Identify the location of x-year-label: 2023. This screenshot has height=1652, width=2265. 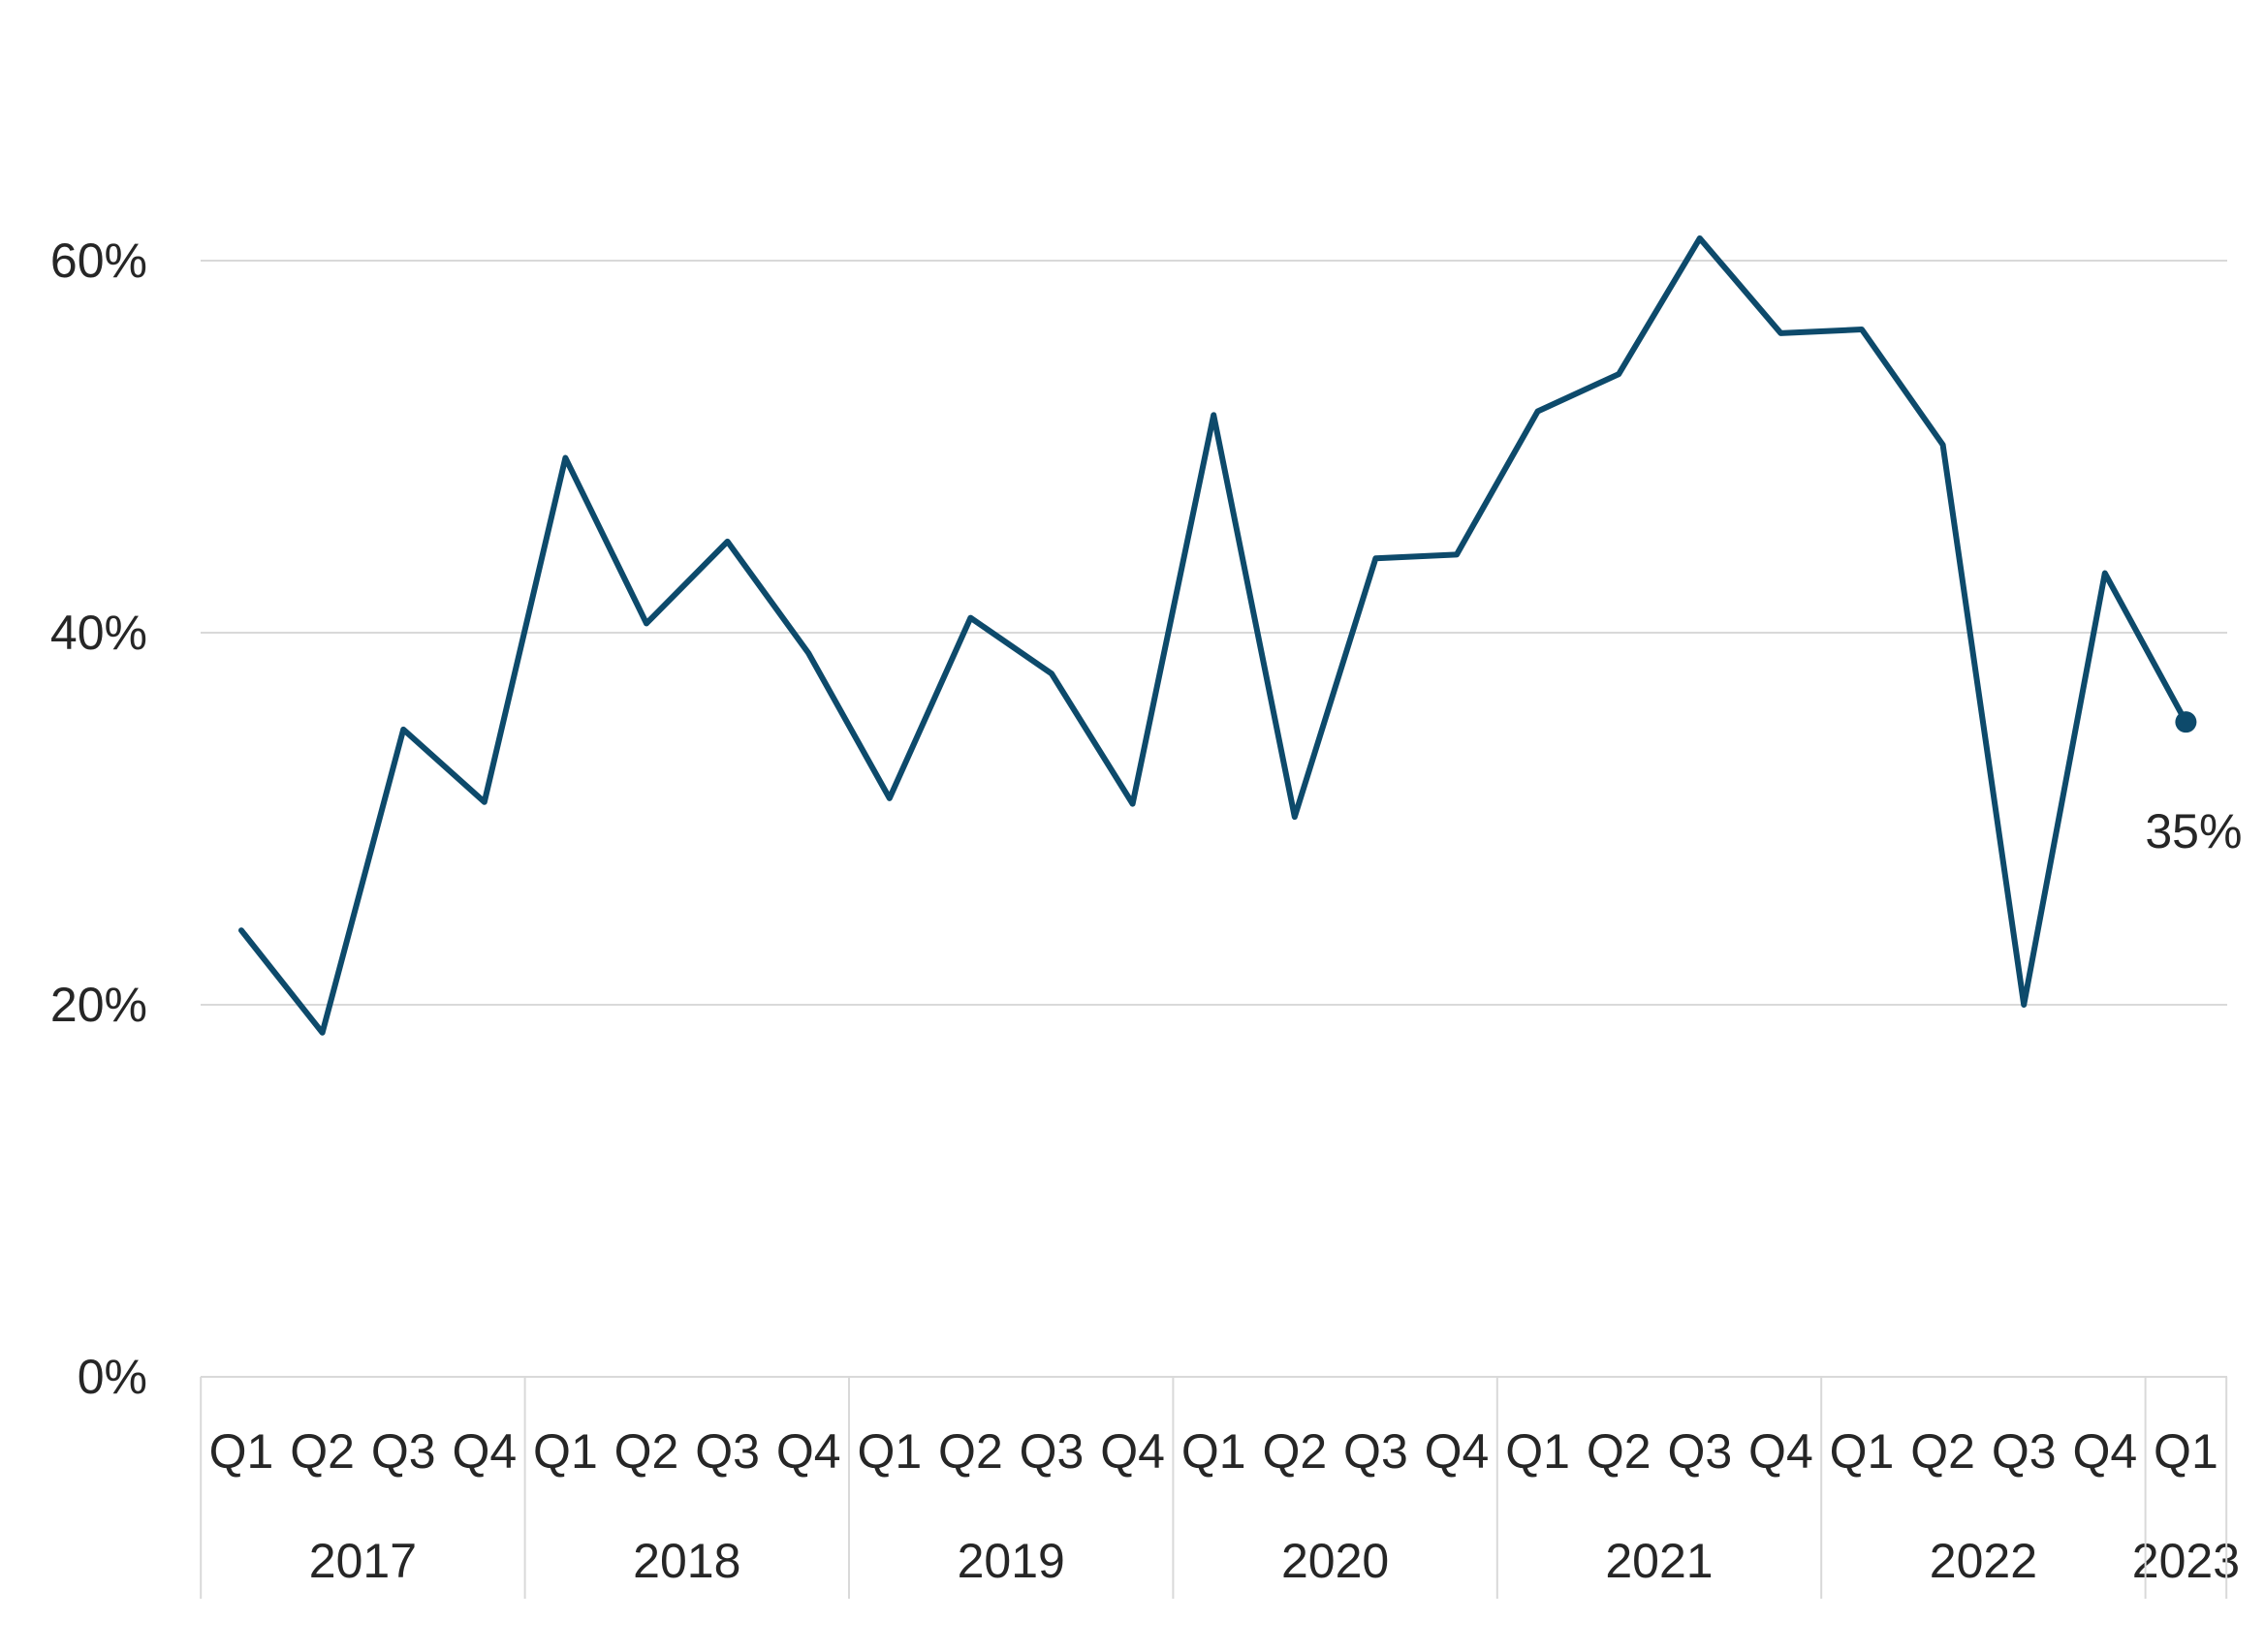
(2186, 1561).